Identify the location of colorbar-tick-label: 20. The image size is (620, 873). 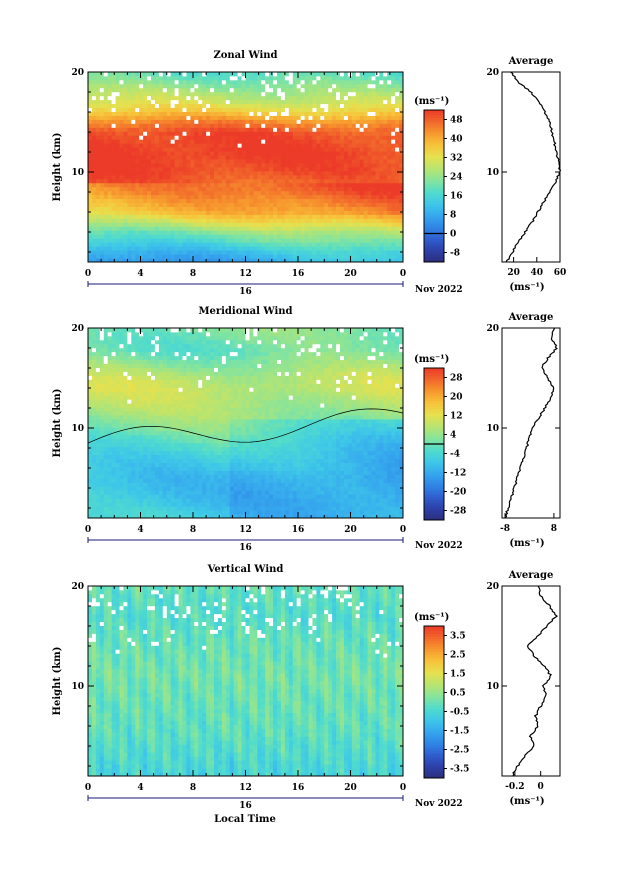
(456, 398).